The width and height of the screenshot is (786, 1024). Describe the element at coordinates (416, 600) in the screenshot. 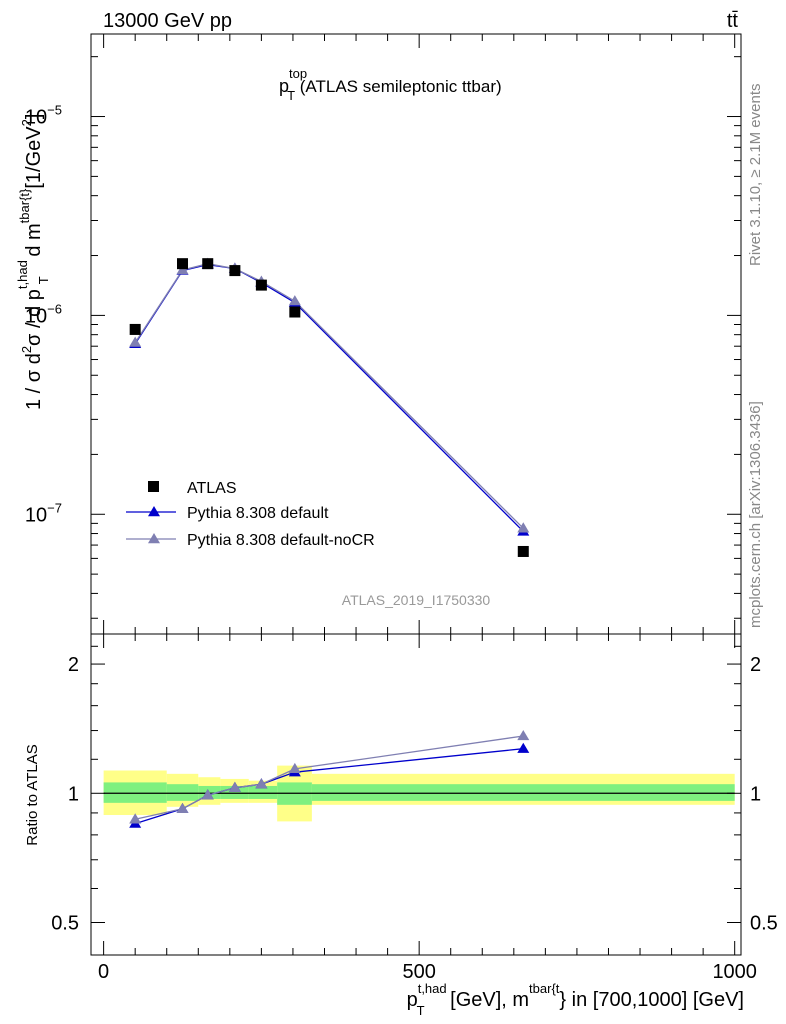

I see `analysis-watermark: ATLAS_2019_I1750330` at that location.